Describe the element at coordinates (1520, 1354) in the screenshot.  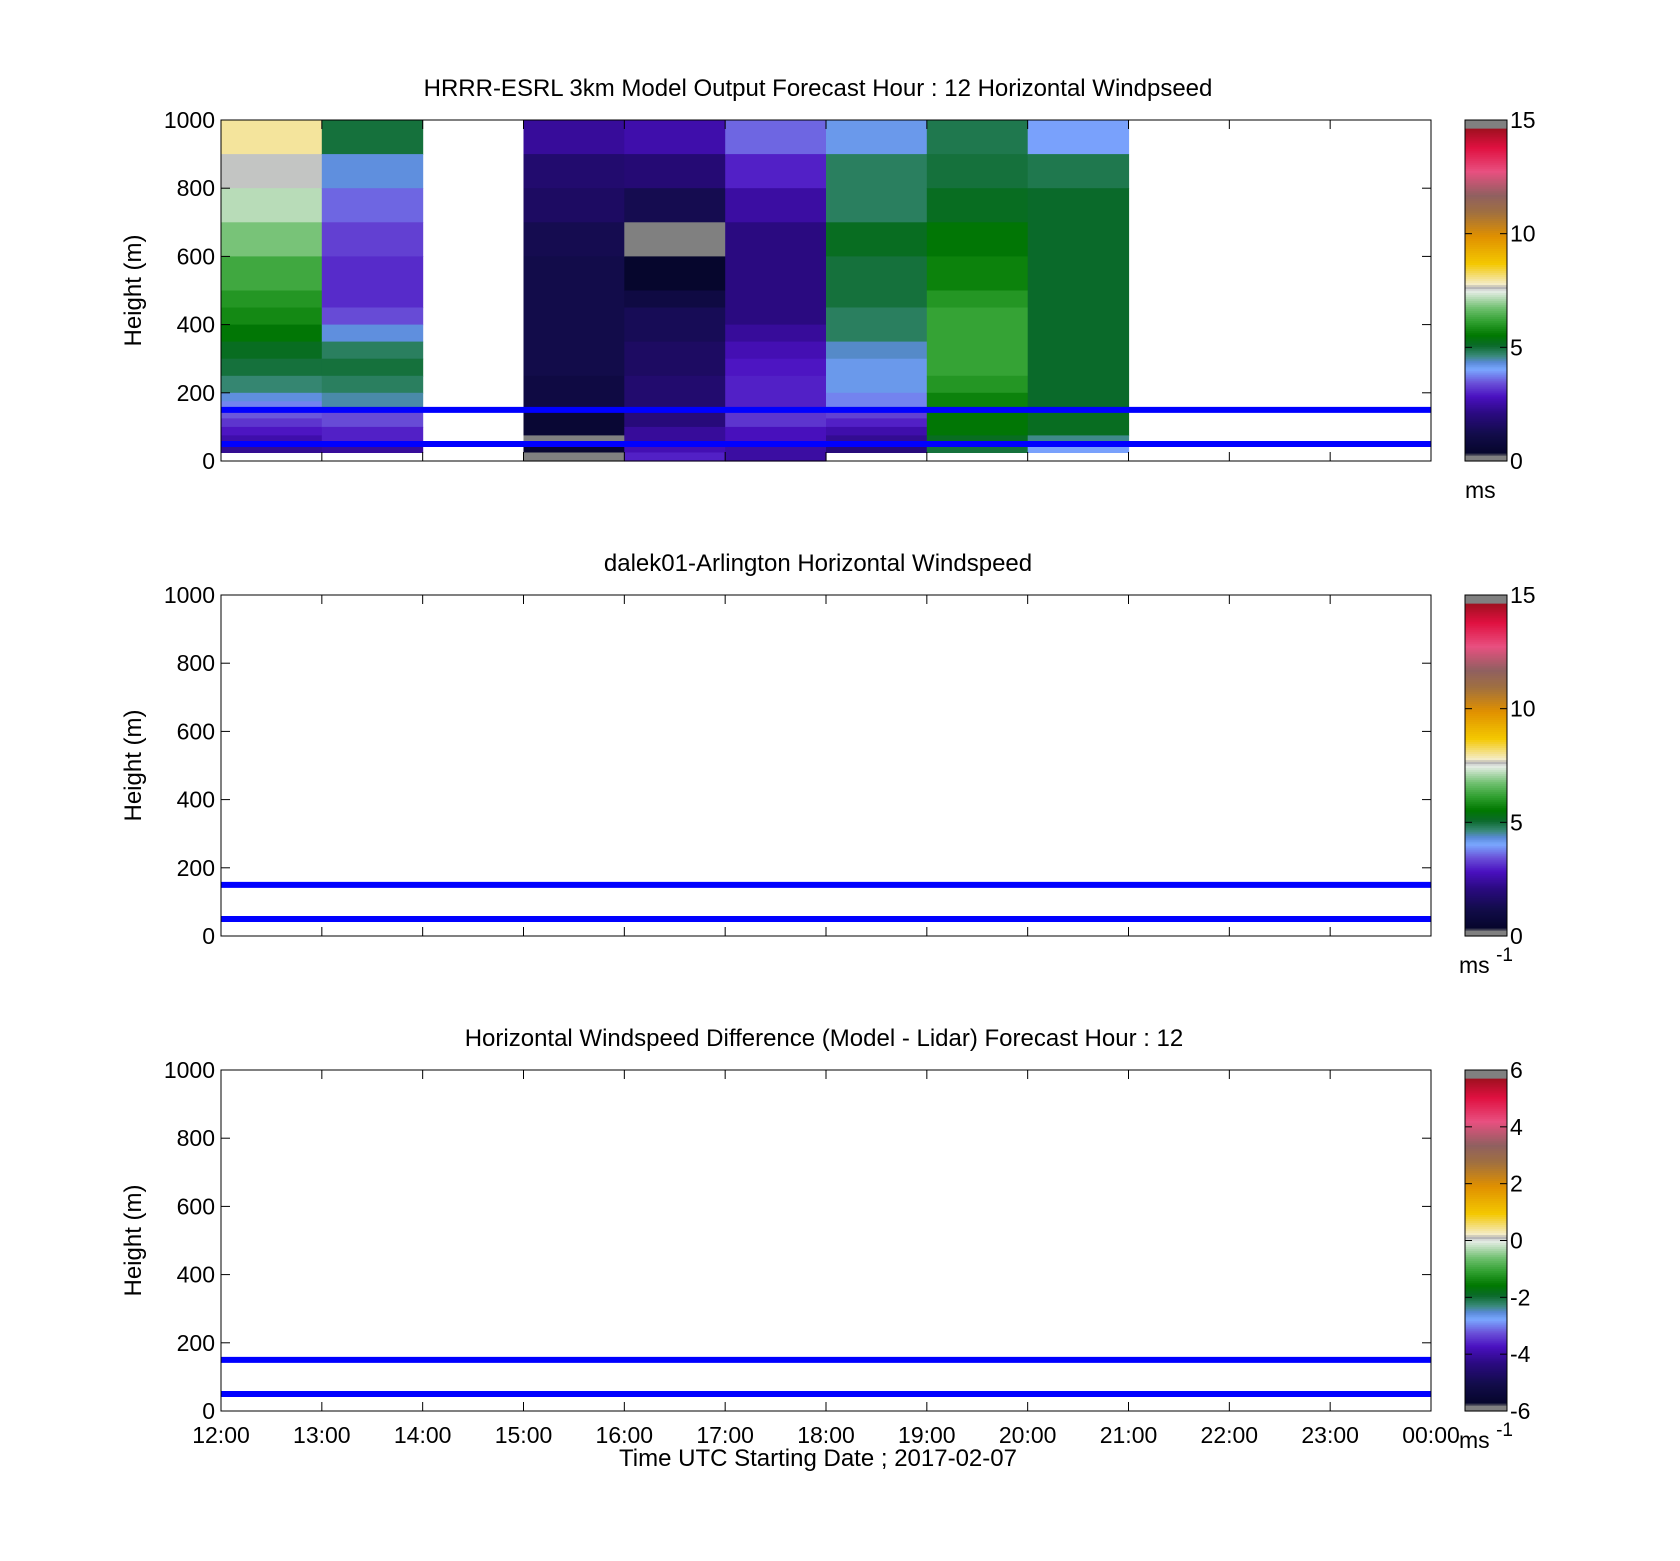
I see `colorbar-tick-label: -4` at that location.